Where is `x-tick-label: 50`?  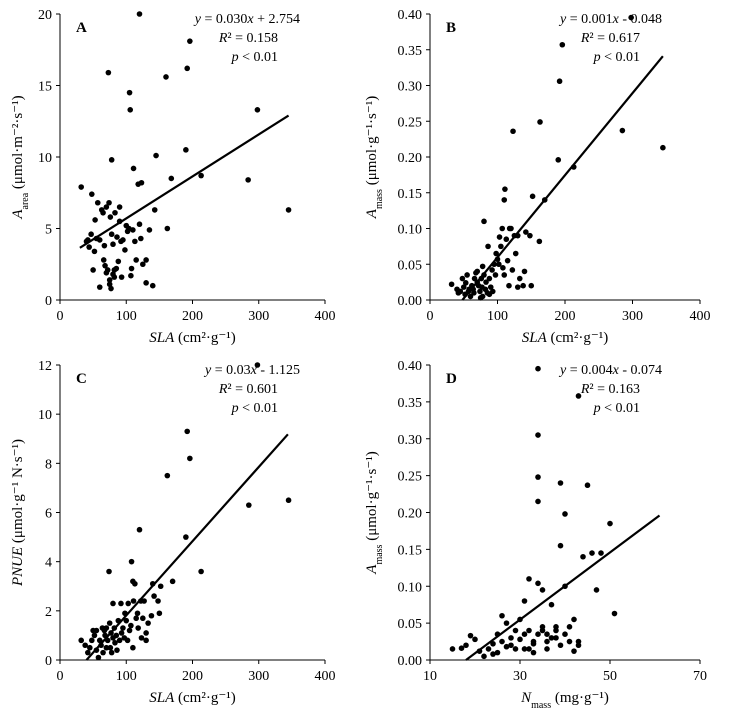 x-tick-label: 50 is located at coordinates (610, 676).